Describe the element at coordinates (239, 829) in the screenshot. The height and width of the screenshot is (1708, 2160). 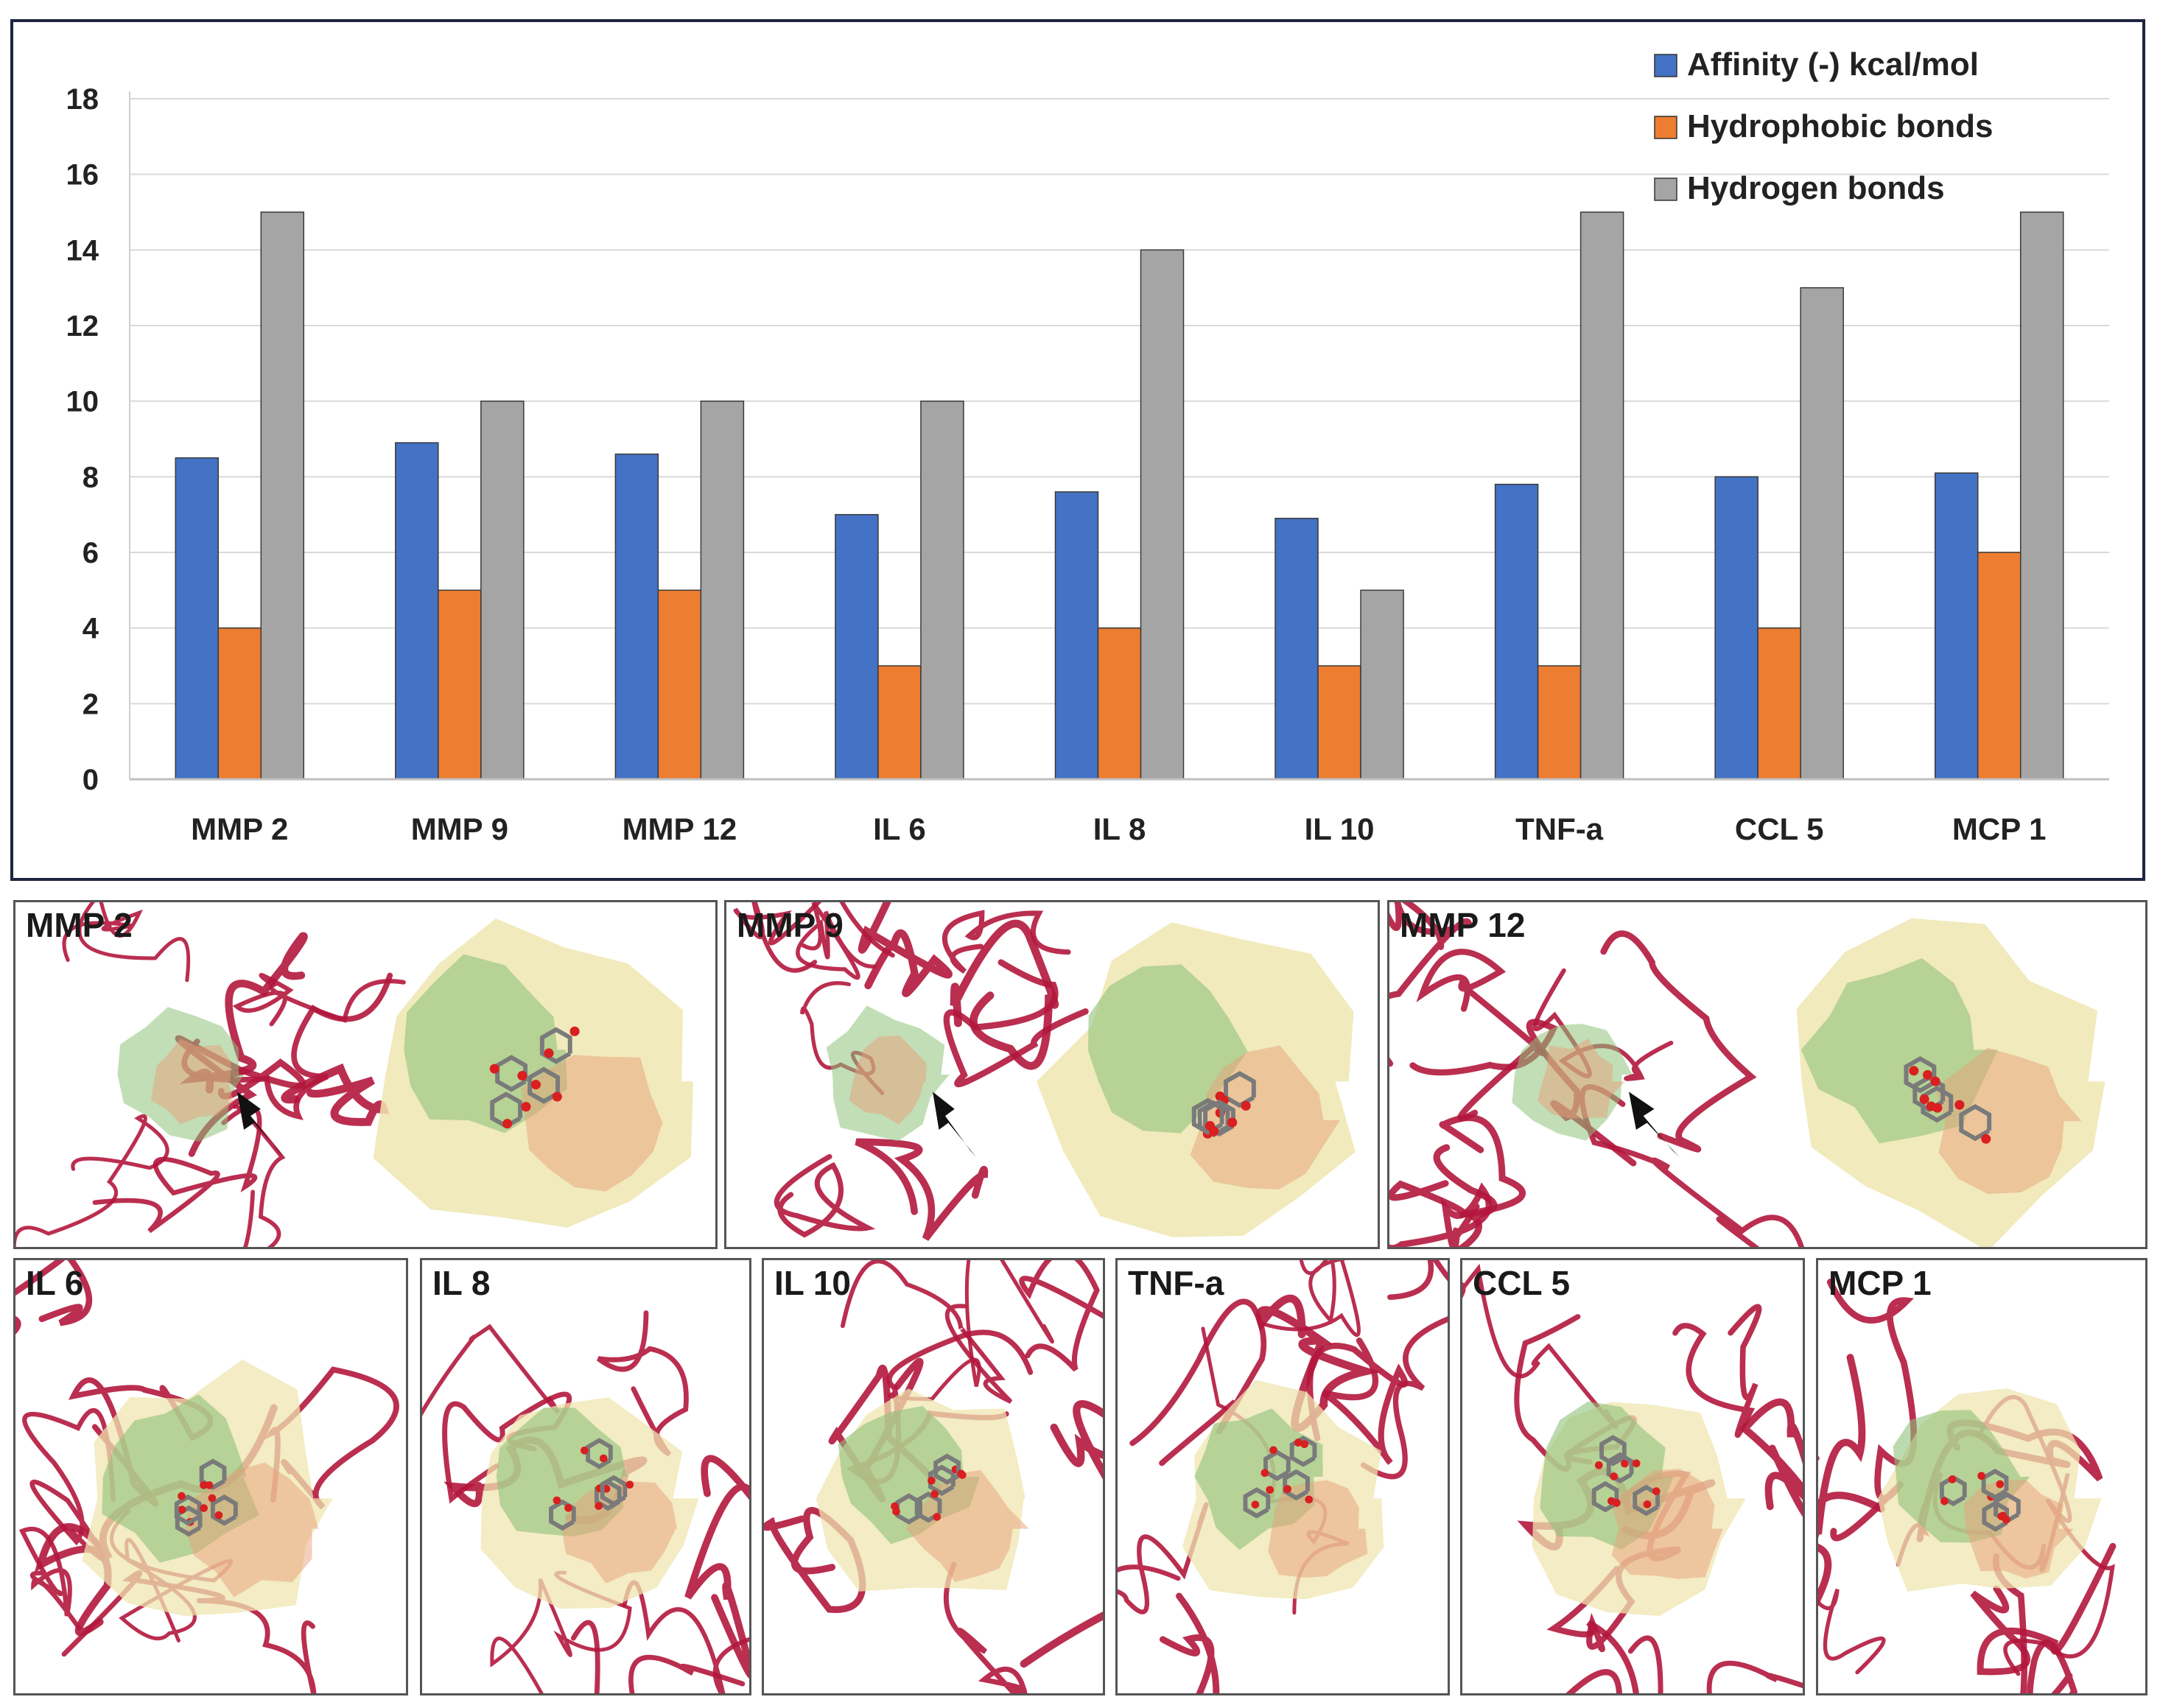
I see `x-tick-label: MMP 2` at that location.